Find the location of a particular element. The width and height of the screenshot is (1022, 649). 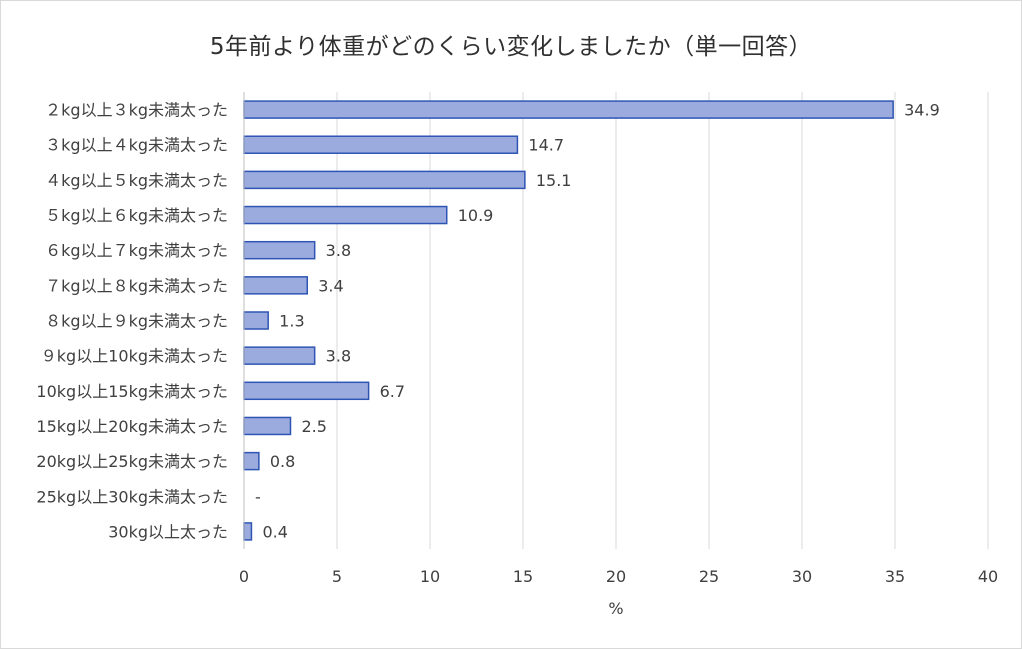

category-label: ７kg以上８kg未満太った is located at coordinates (136, 285).